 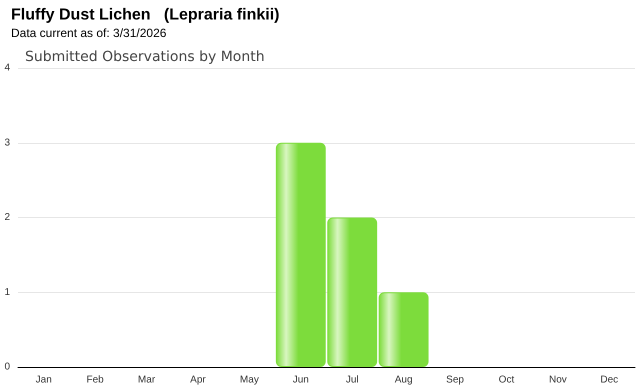 I want to click on y-tick-label: 2, so click(x=7, y=217).